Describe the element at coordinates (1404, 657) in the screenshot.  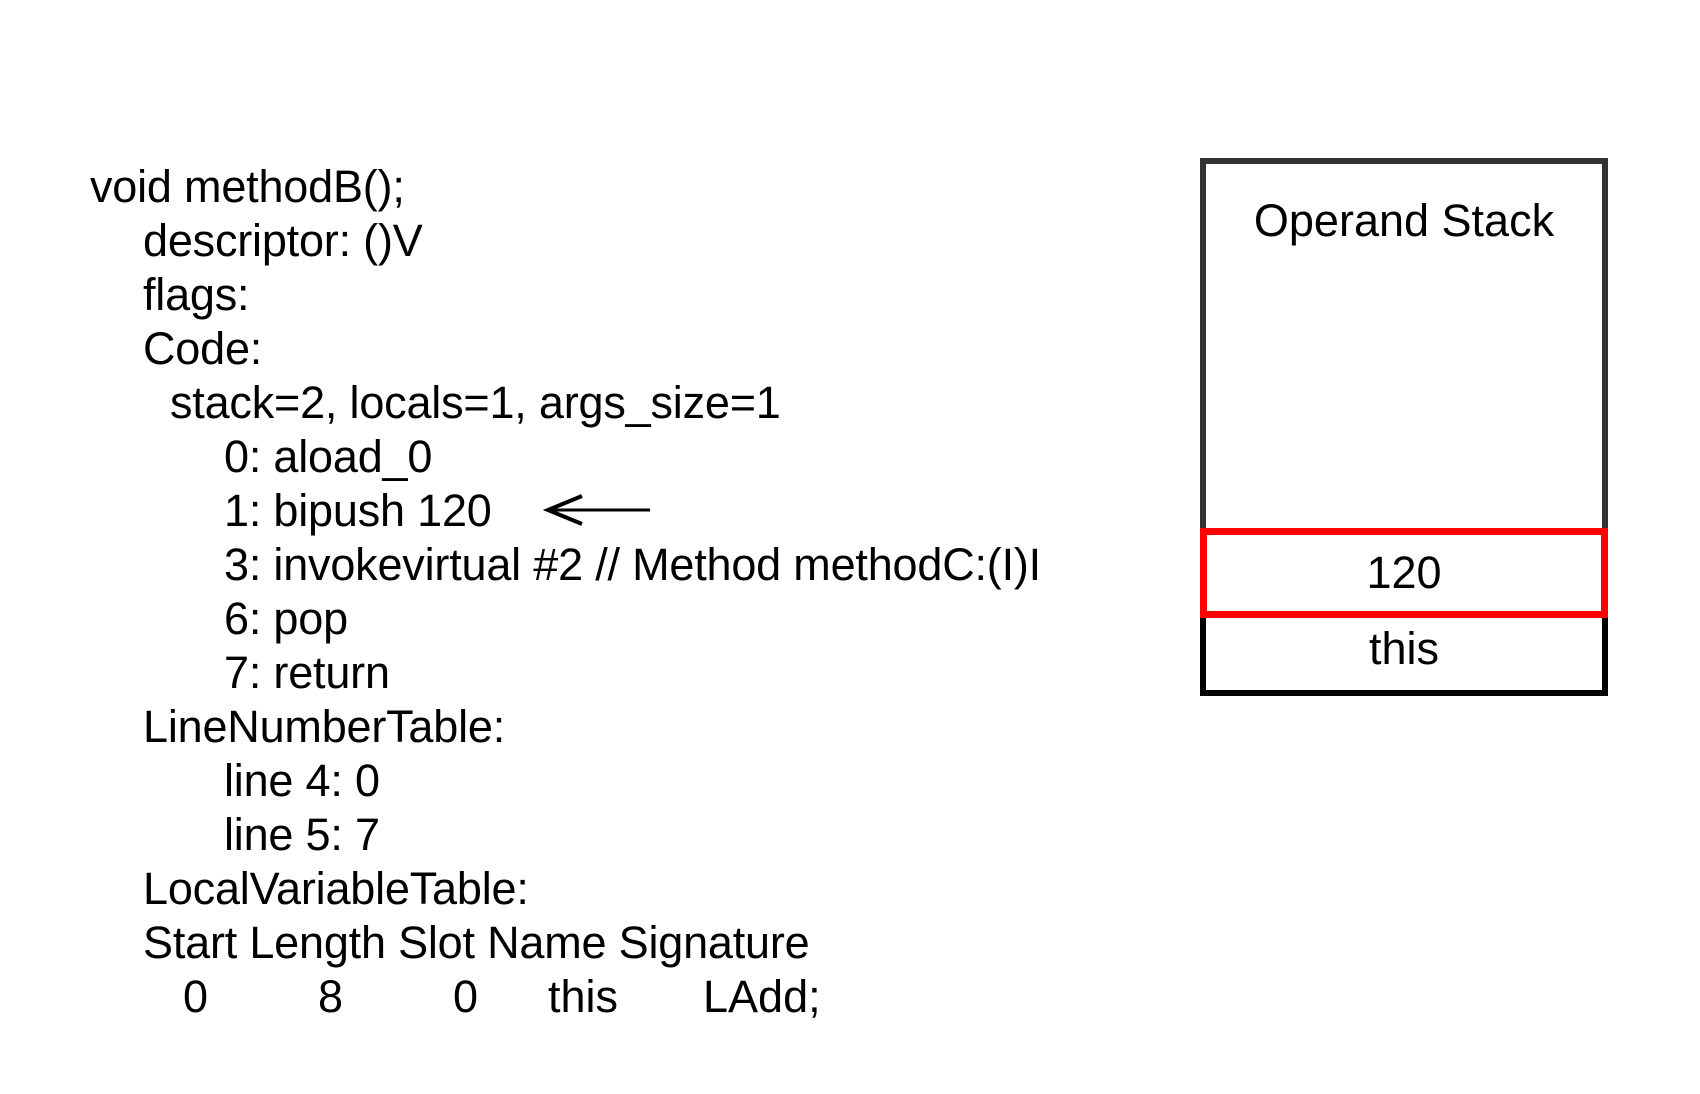
I see `stack-slot-bottom: this` at that location.